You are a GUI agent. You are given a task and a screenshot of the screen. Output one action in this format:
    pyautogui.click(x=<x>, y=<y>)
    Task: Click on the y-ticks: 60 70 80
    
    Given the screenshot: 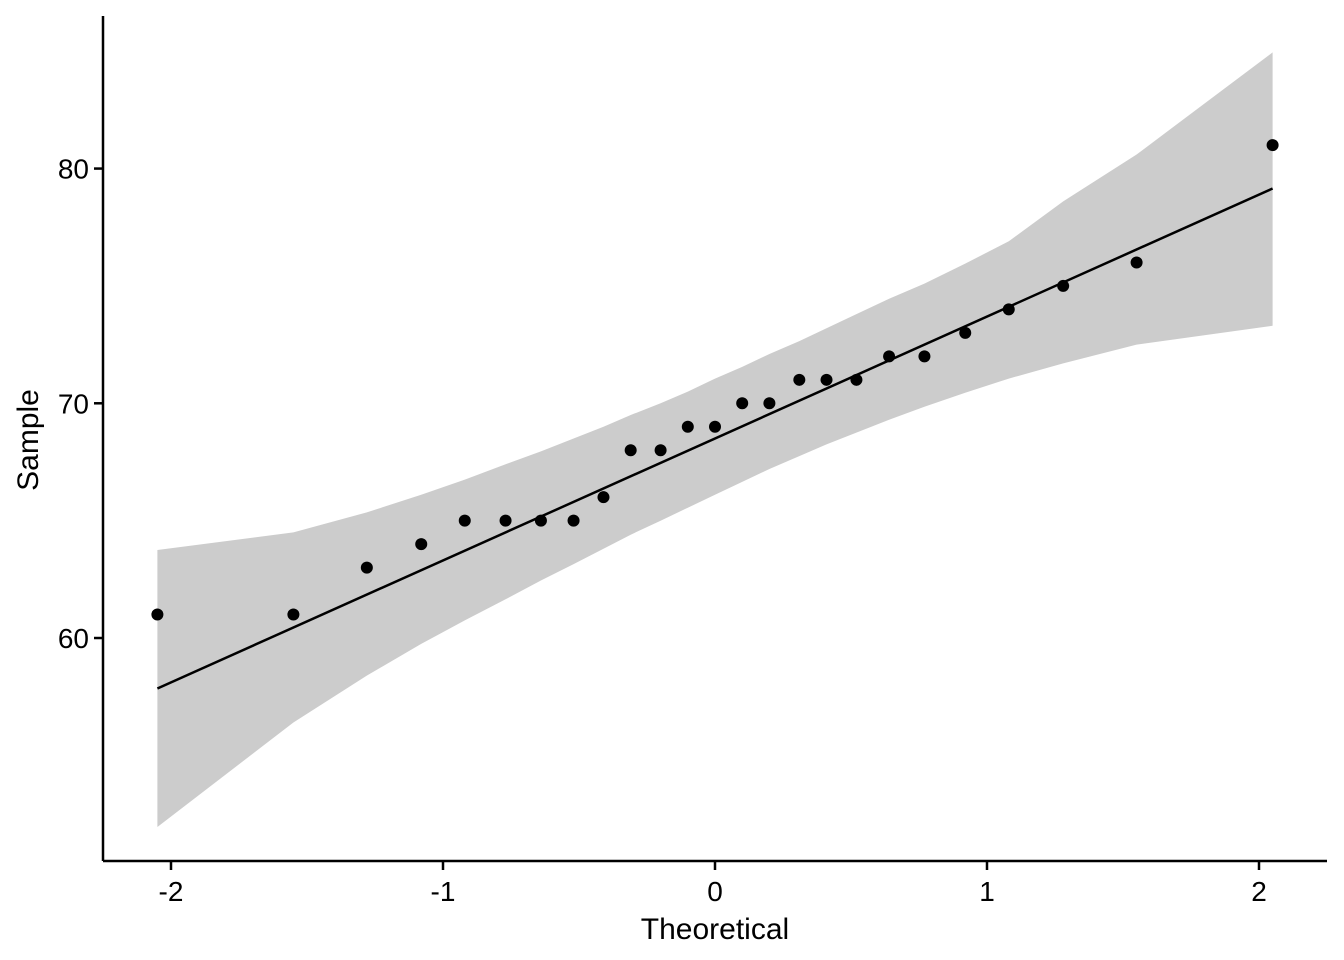 What is the action you would take?
    pyautogui.click(x=80, y=404)
    